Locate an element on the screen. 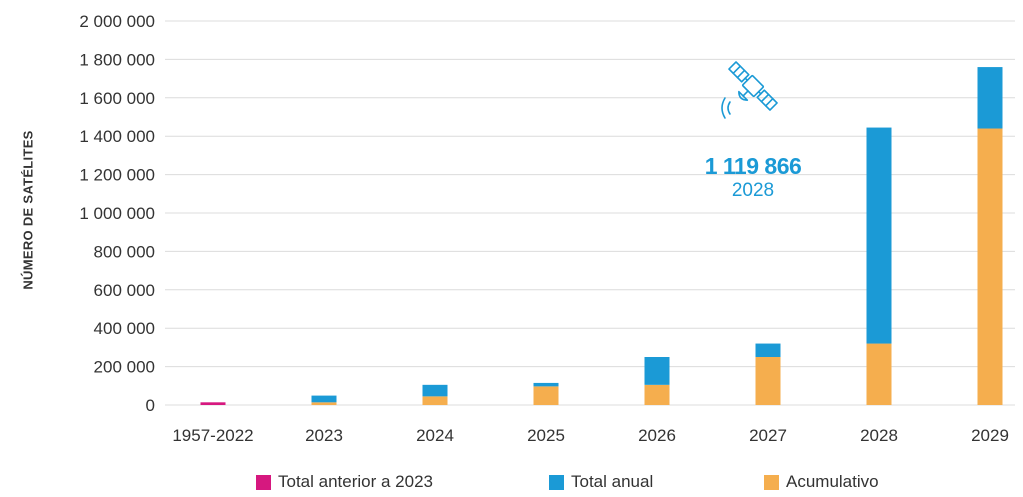 This screenshot has width=1023, height=497. y-tick-label: 200 000 is located at coordinates (124, 367).